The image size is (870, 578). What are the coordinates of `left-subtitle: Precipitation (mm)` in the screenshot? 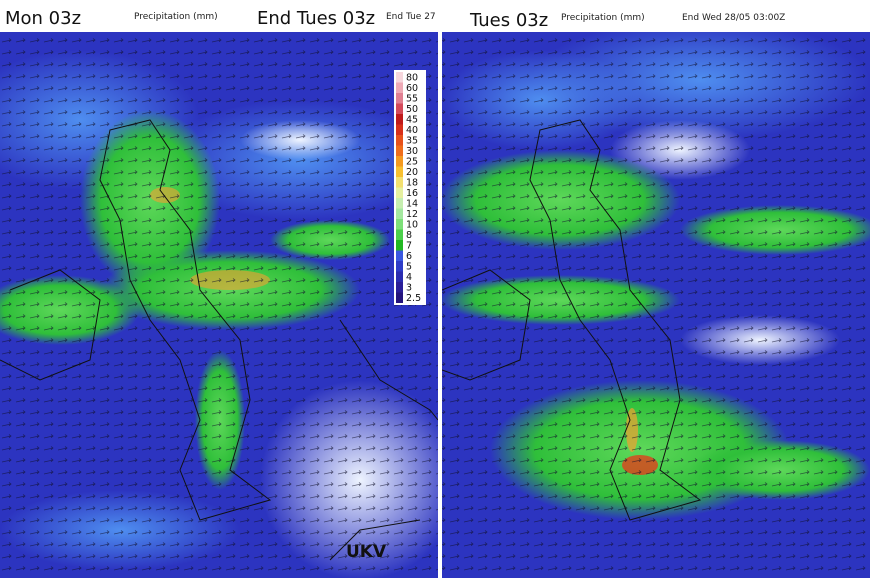 It's located at (176, 17).